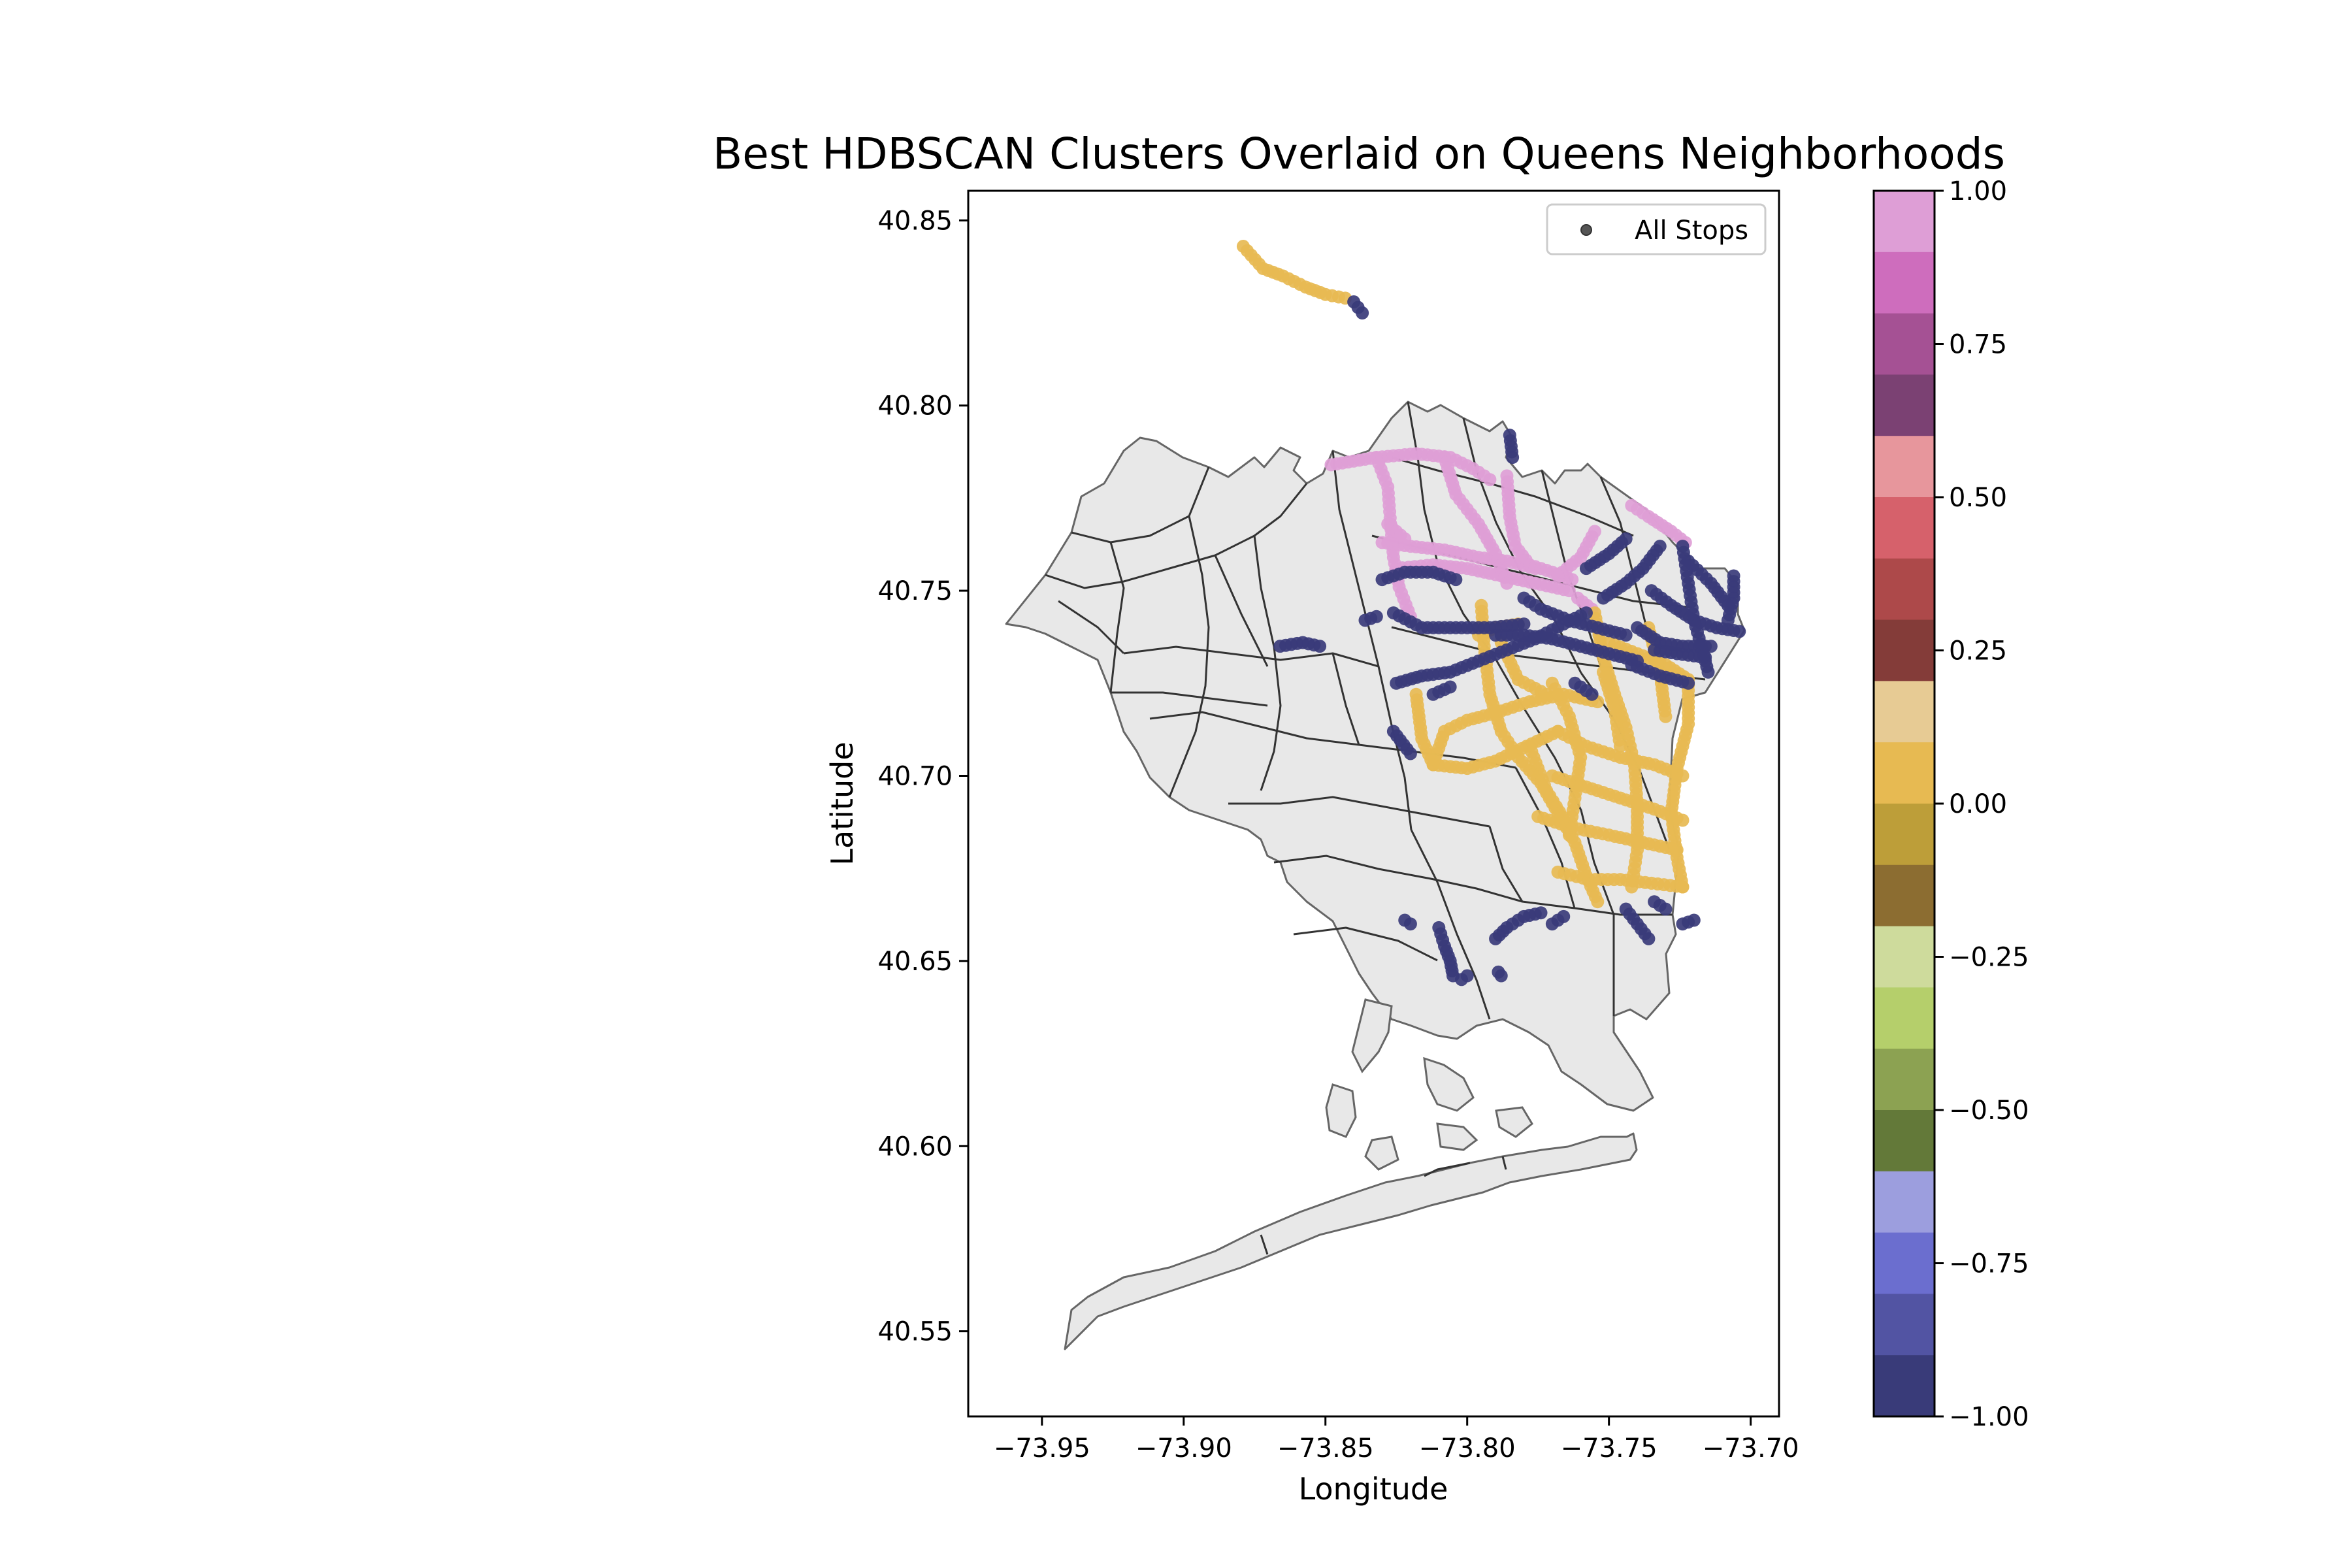 The image size is (2352, 1568). What do you see at coordinates (1586, 230) in the screenshot?
I see `legend-marker` at bounding box center [1586, 230].